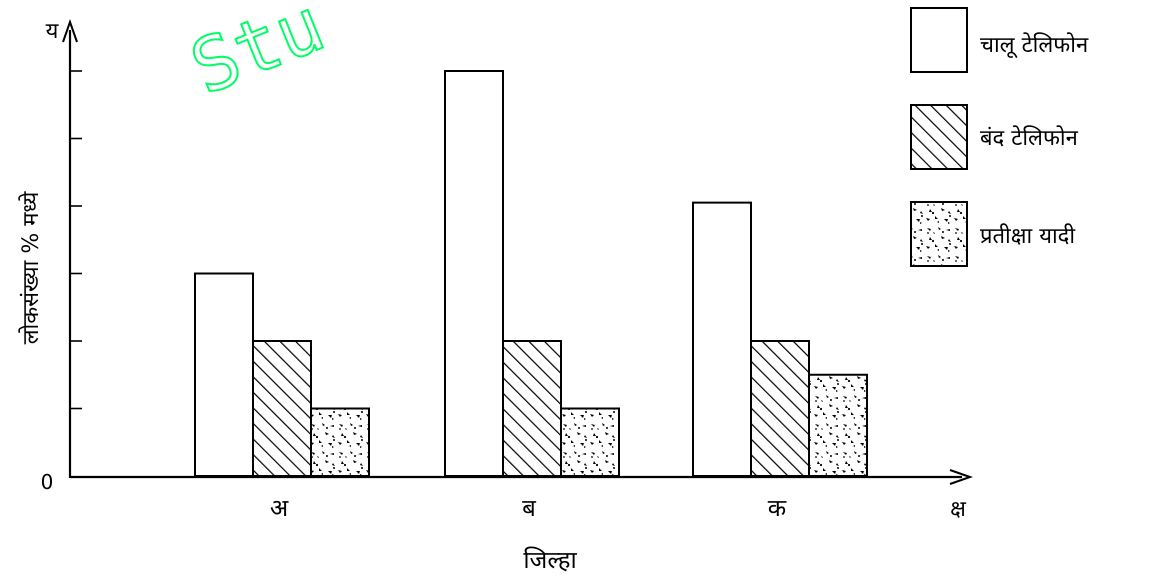  I want to click on y-axis-label: लोकसंख्या % मध्ये, so click(31, 267).